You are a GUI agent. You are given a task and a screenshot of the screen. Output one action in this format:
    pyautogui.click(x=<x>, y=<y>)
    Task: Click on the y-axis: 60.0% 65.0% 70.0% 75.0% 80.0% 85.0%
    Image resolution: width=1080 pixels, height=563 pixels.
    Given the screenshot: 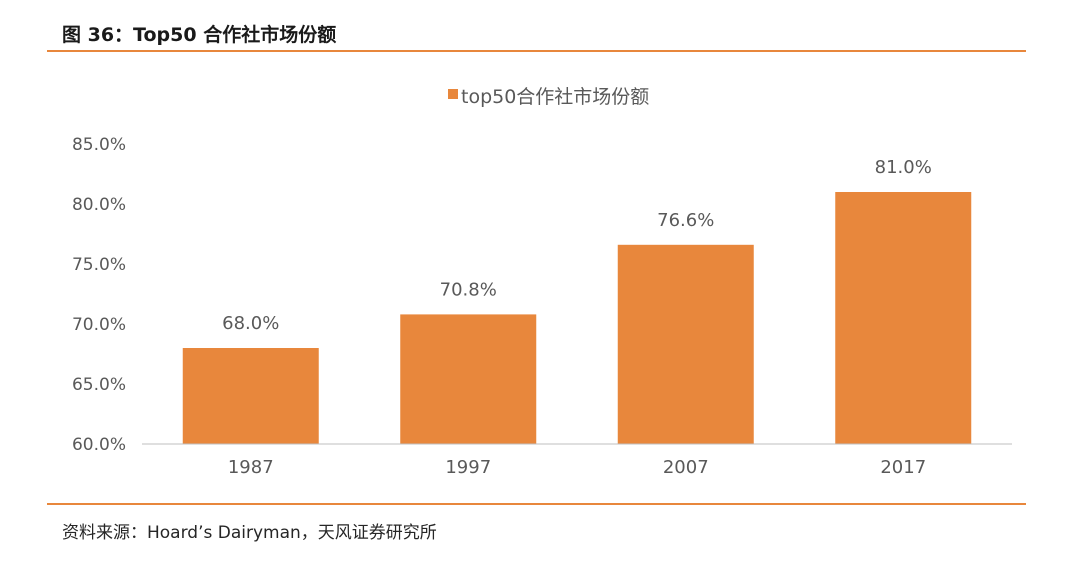 What is the action you would take?
    pyautogui.click(x=99, y=295)
    